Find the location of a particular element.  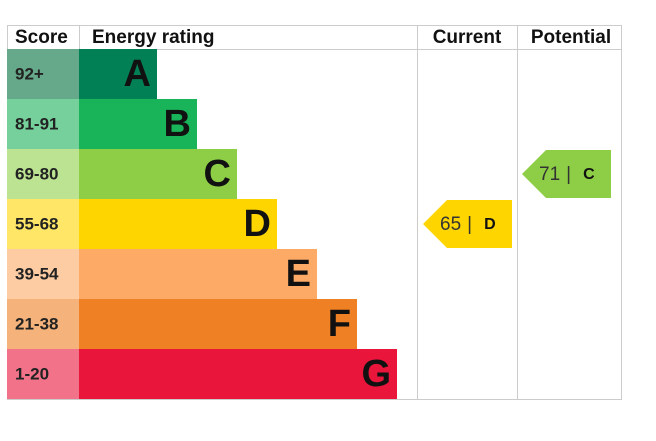

current-value: 65 is located at coordinates (450, 224).